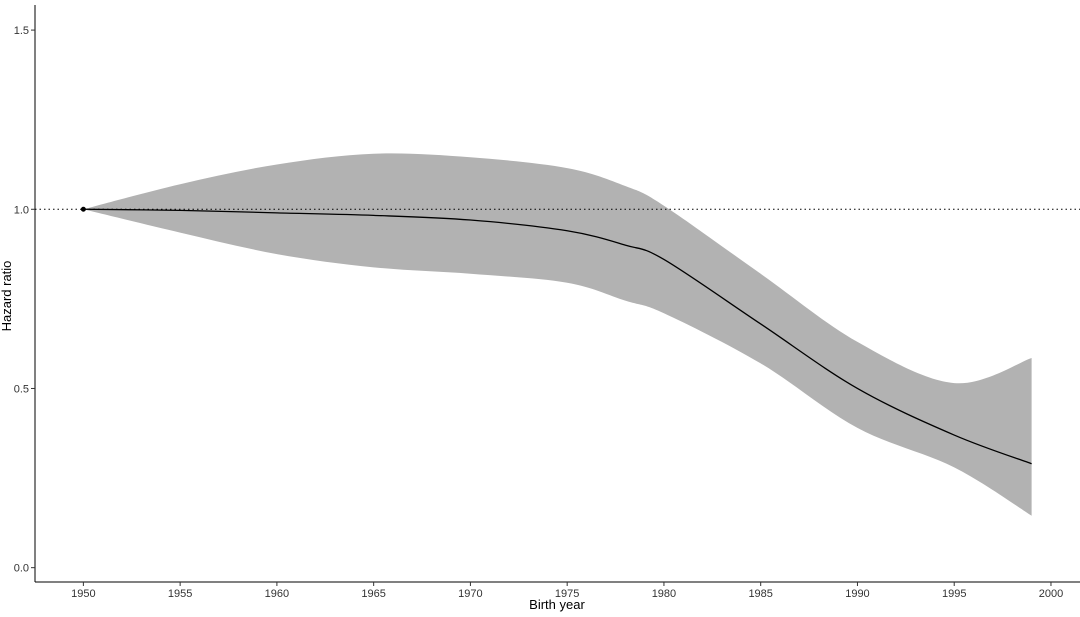  I want to click on x-tick-label: 1995, so click(954, 594).